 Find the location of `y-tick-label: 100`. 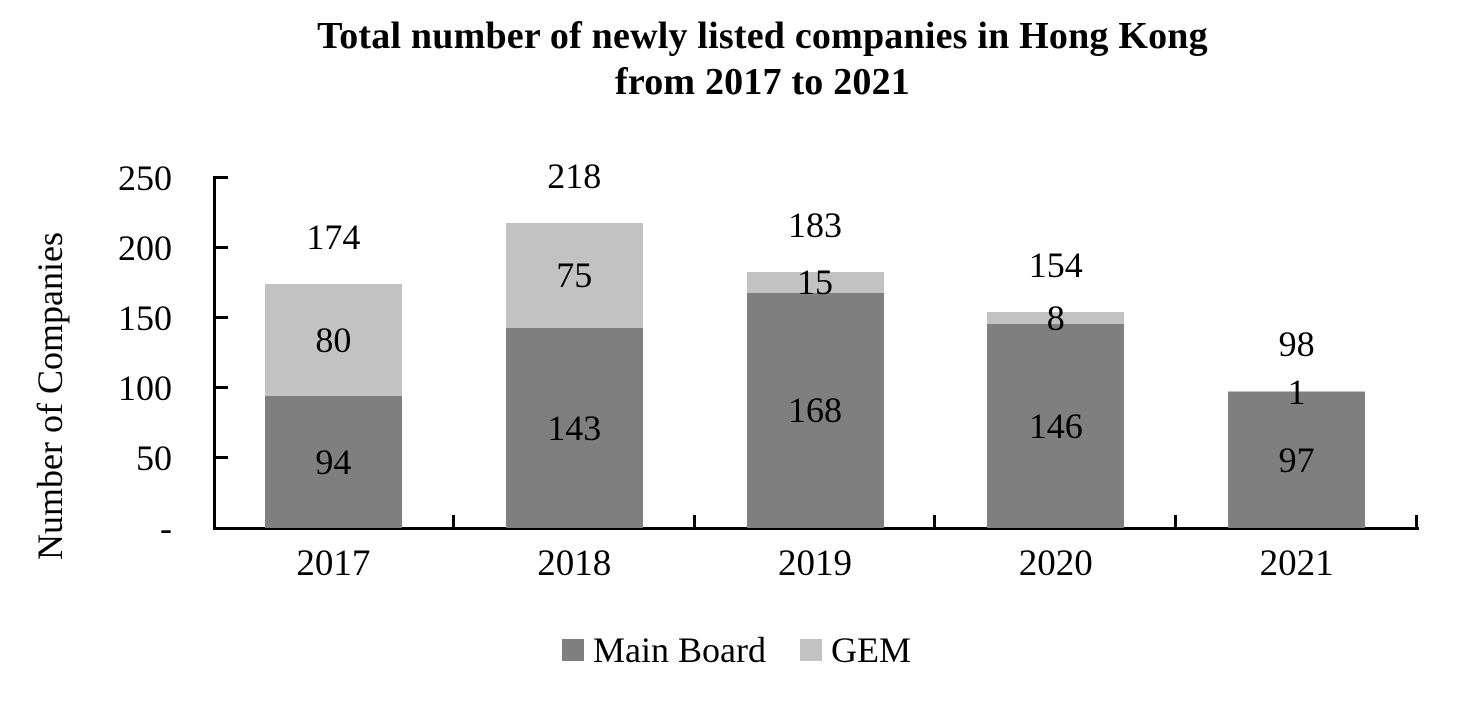

y-tick-label: 100 is located at coordinates (145, 388).